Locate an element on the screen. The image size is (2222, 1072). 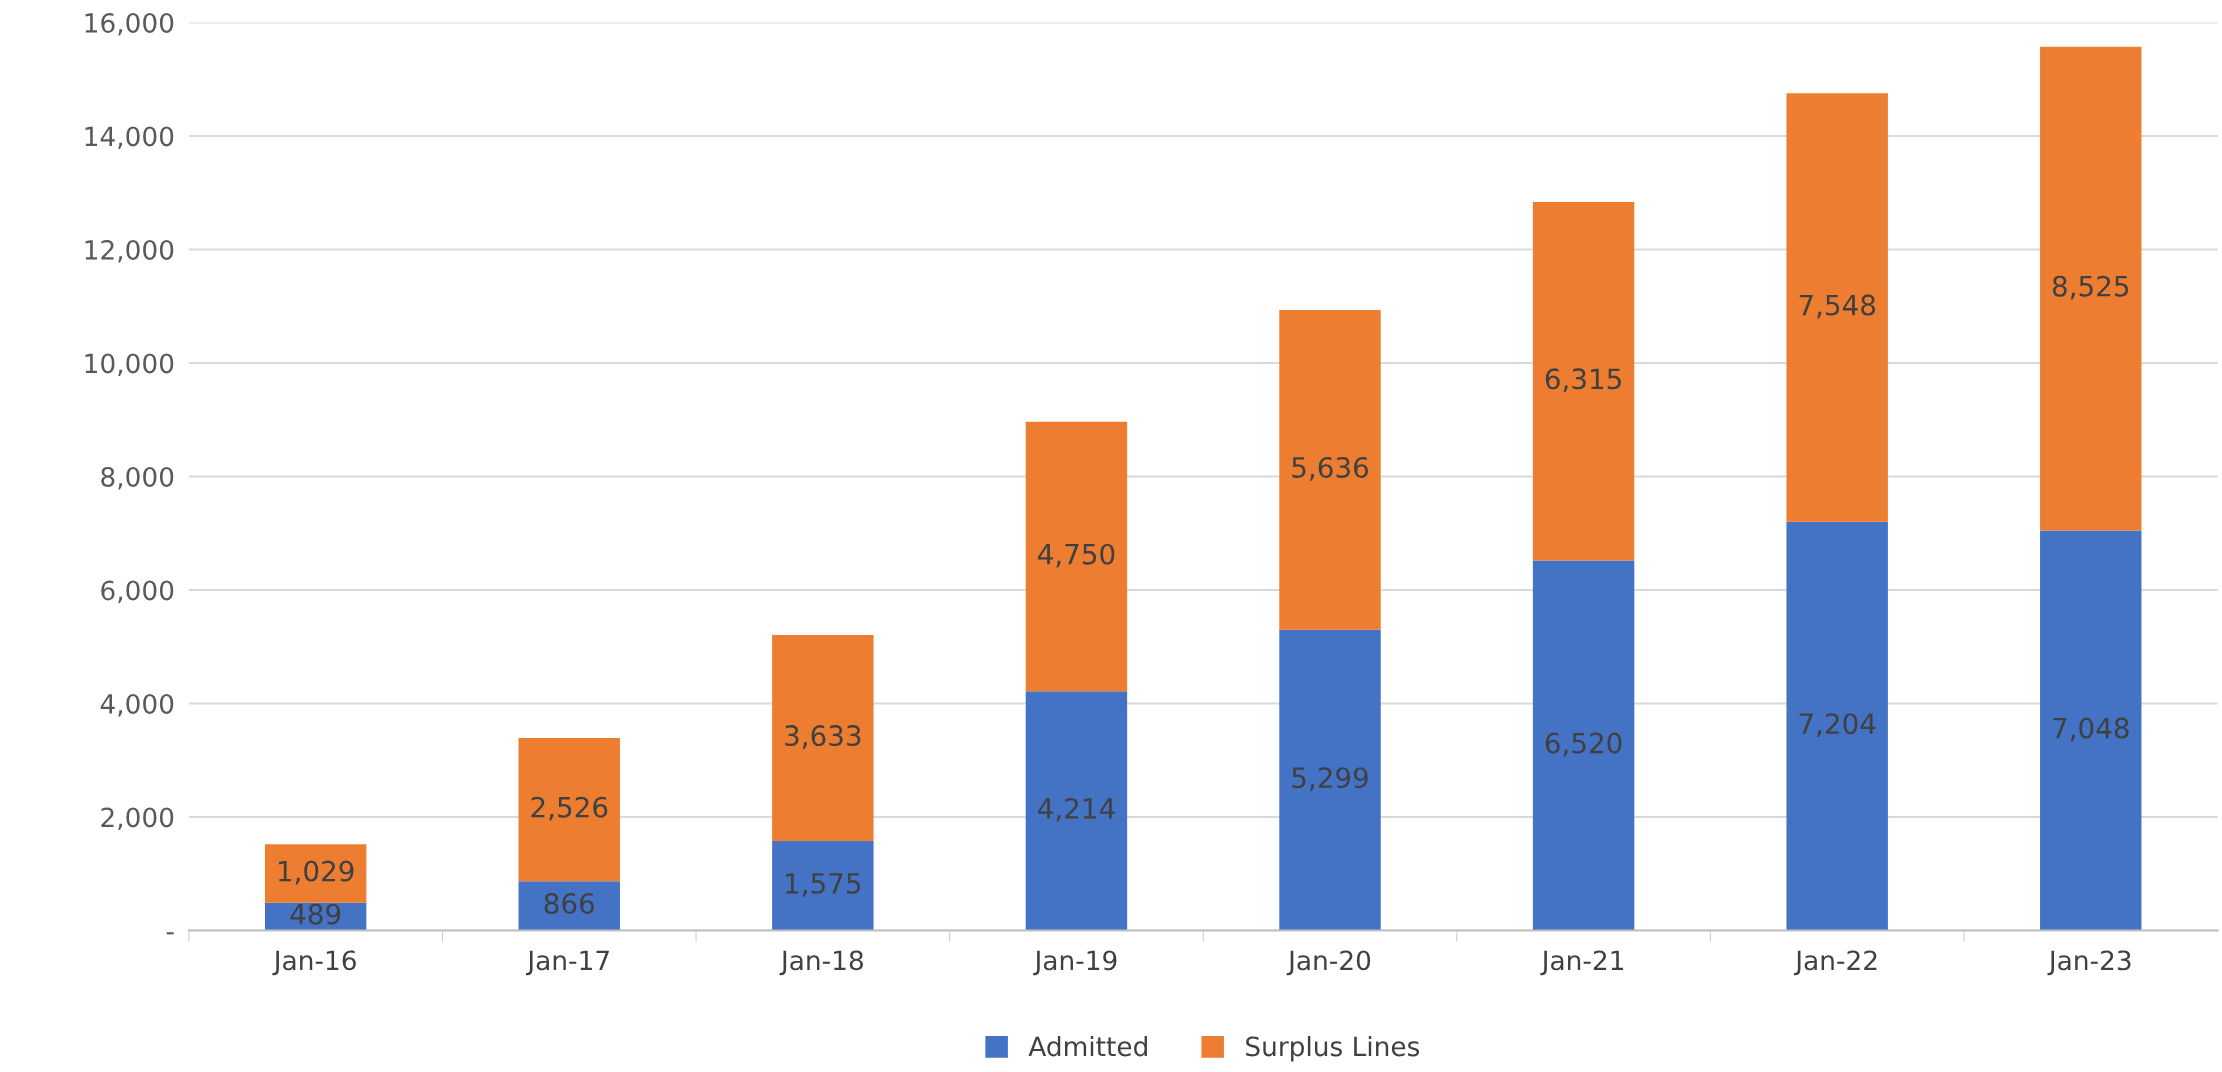
y-tick-label: 8,000 is located at coordinates (137, 478).